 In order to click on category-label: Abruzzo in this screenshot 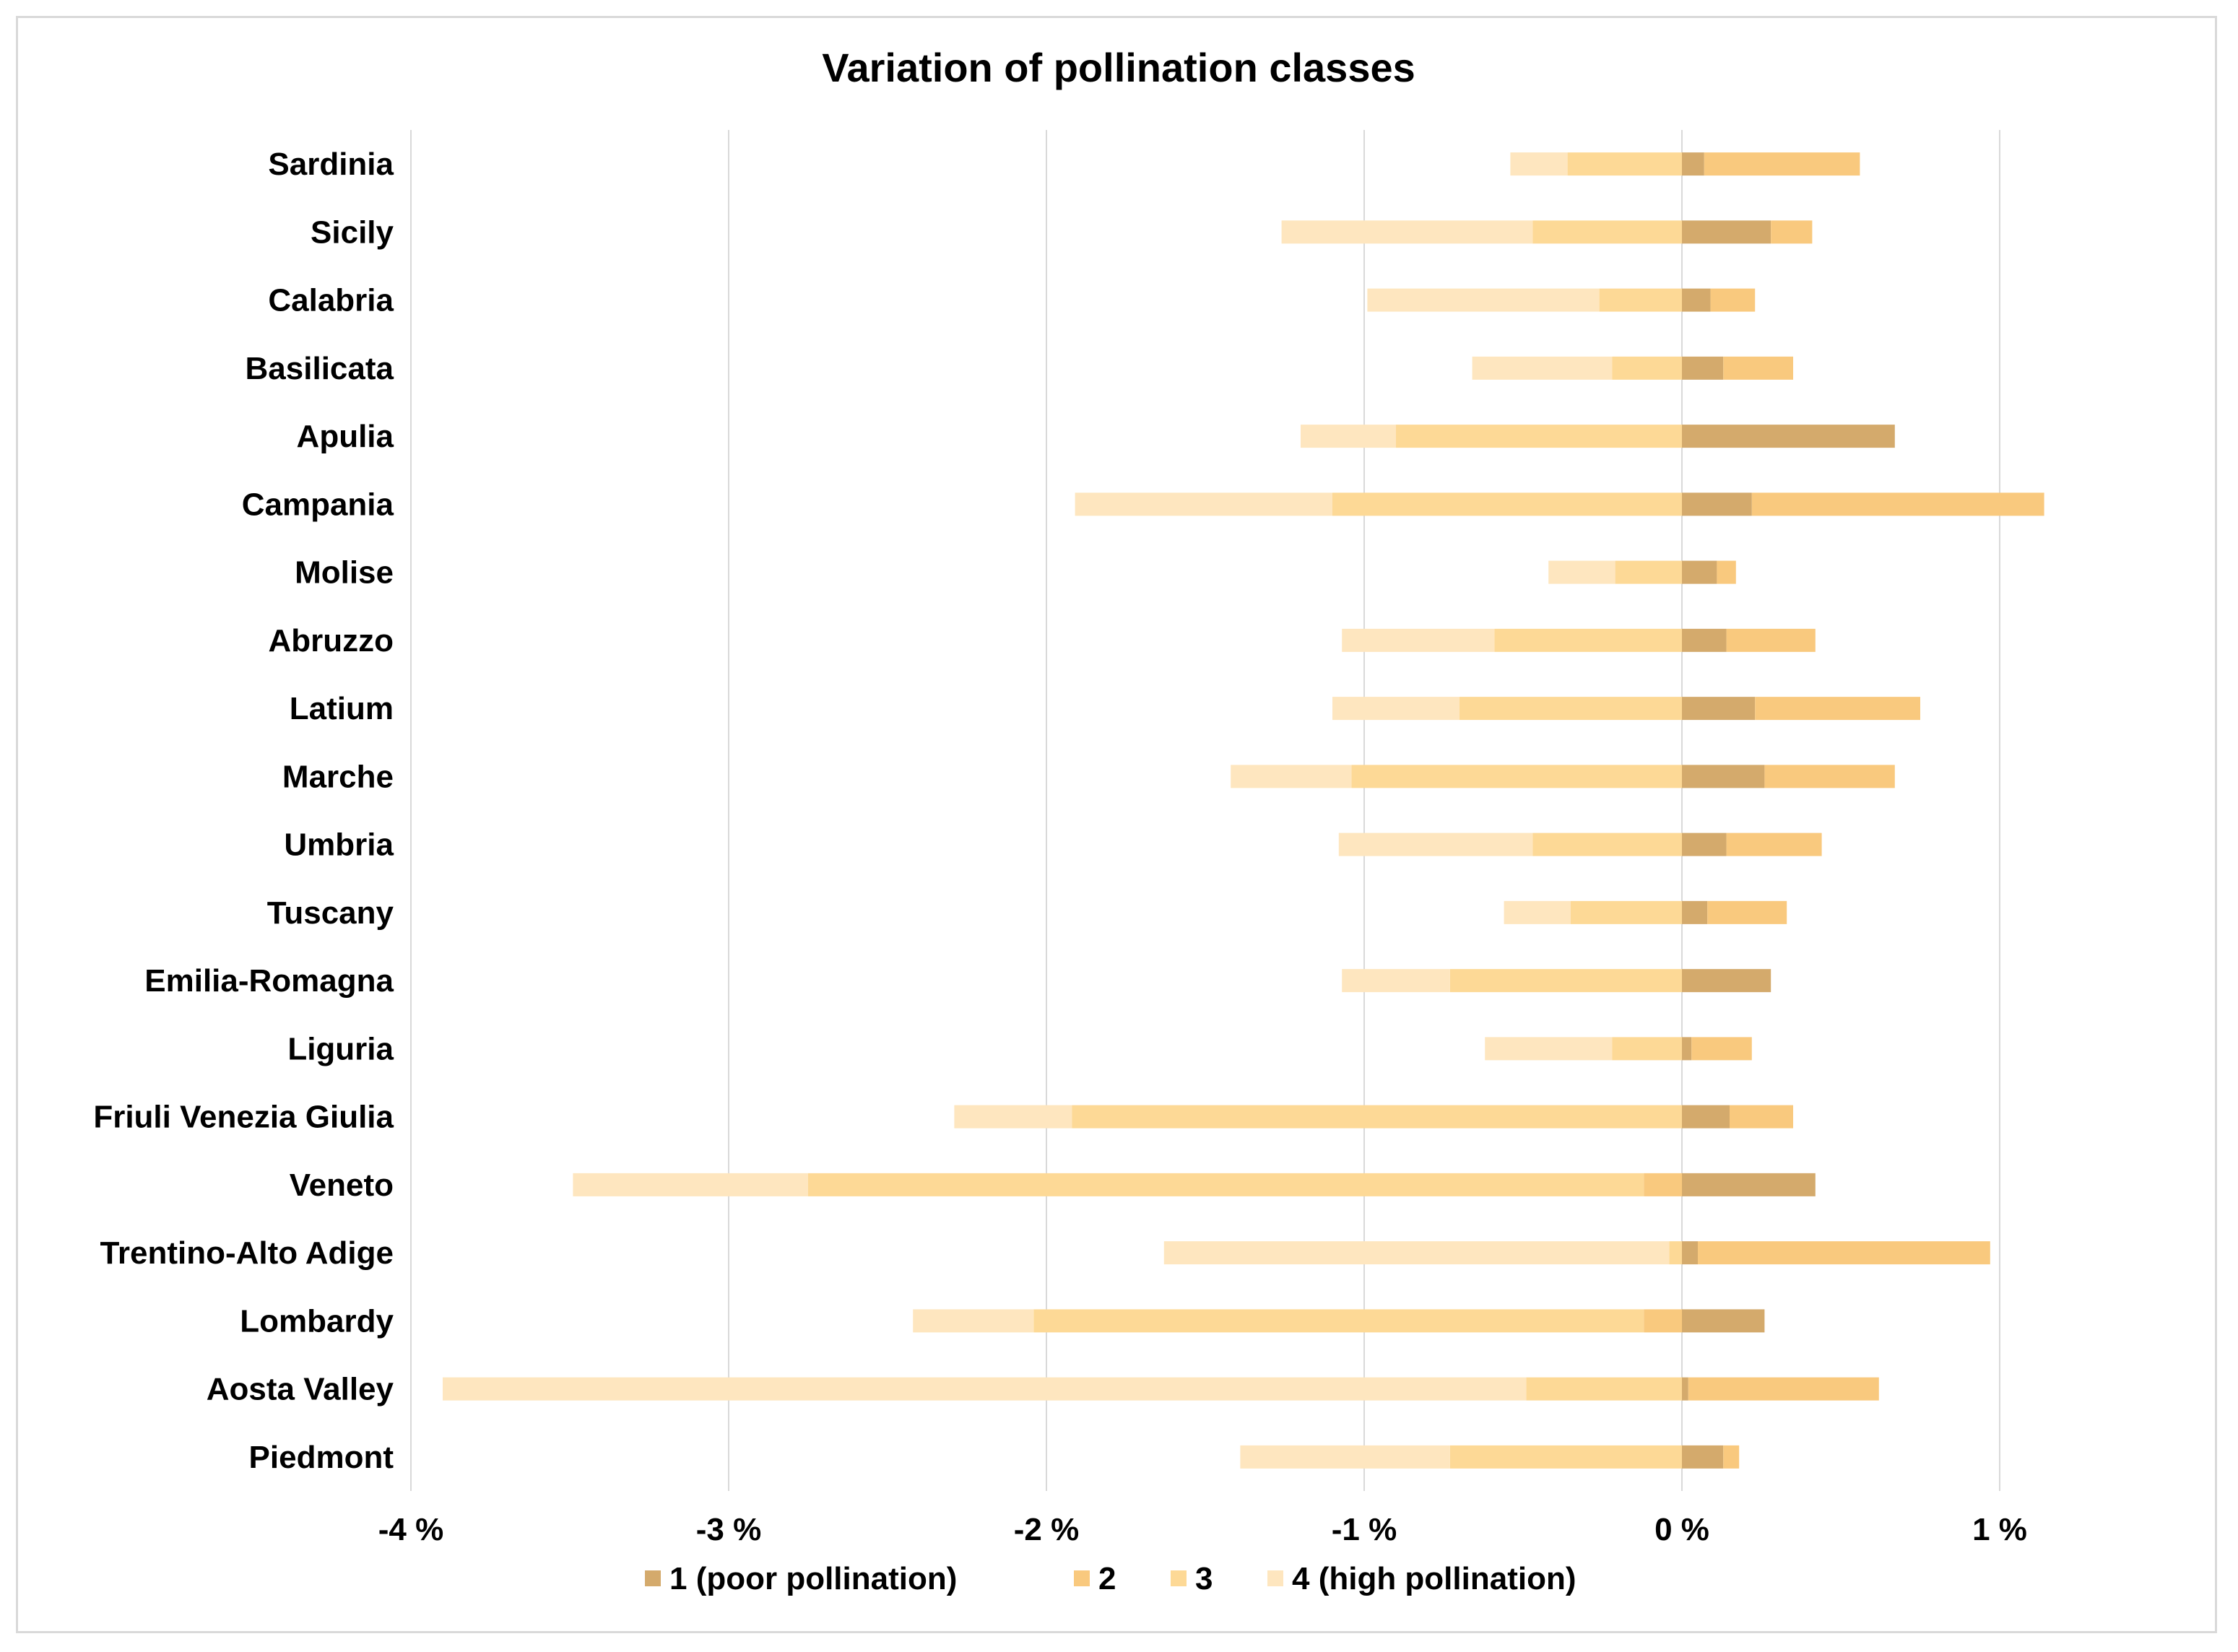, I will do `click(331, 640)`.